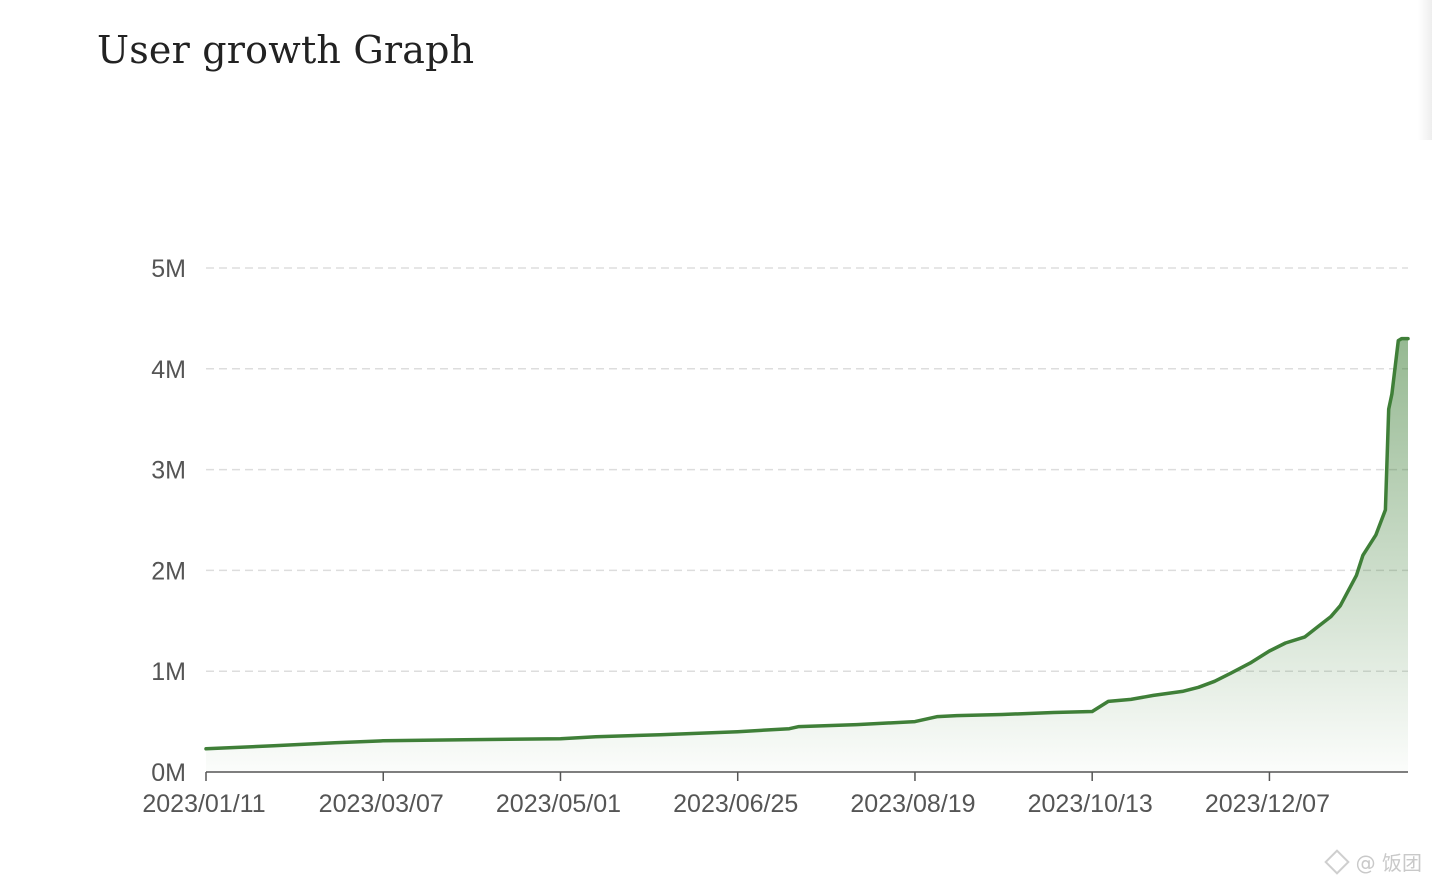  Describe the element at coordinates (168, 471) in the screenshot. I see `y-tick-label: 3M` at that location.